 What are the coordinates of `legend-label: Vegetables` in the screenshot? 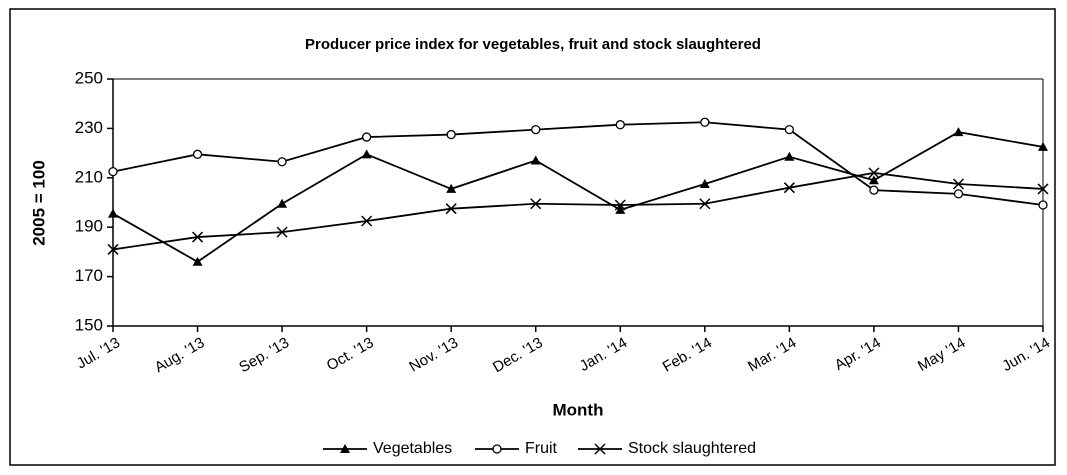 It's located at (412, 448).